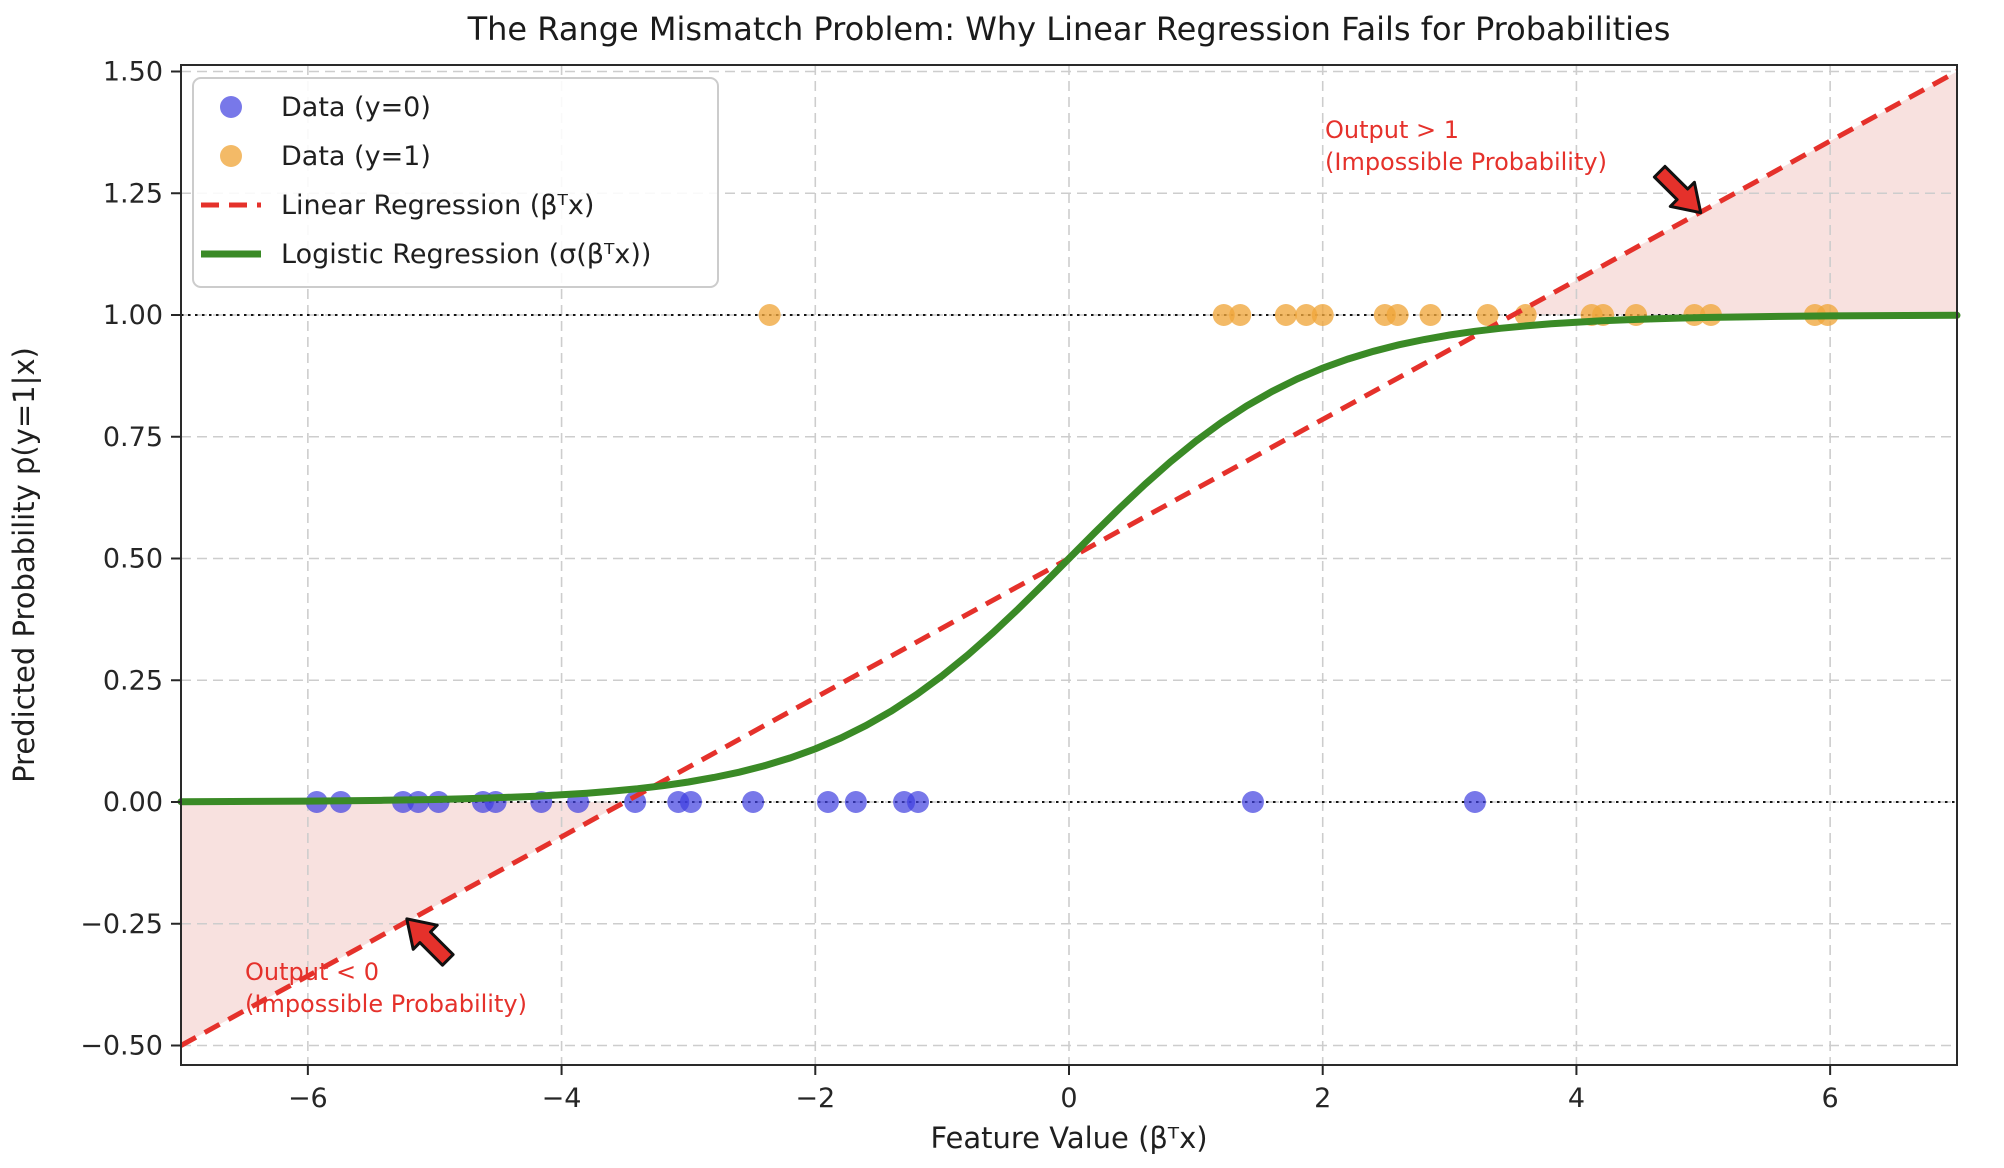  What do you see at coordinates (133, 802) in the screenshot?
I see `y-tick-label: 0.00` at bounding box center [133, 802].